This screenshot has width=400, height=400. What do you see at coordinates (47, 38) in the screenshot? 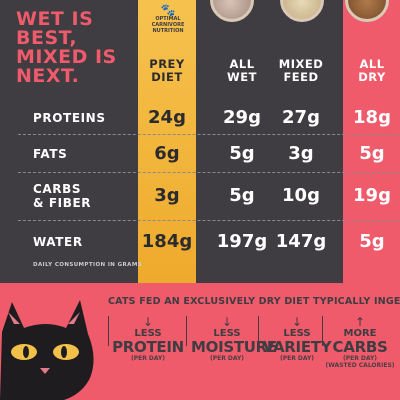
I see `headline-line-2: BEST,` at bounding box center [47, 38].